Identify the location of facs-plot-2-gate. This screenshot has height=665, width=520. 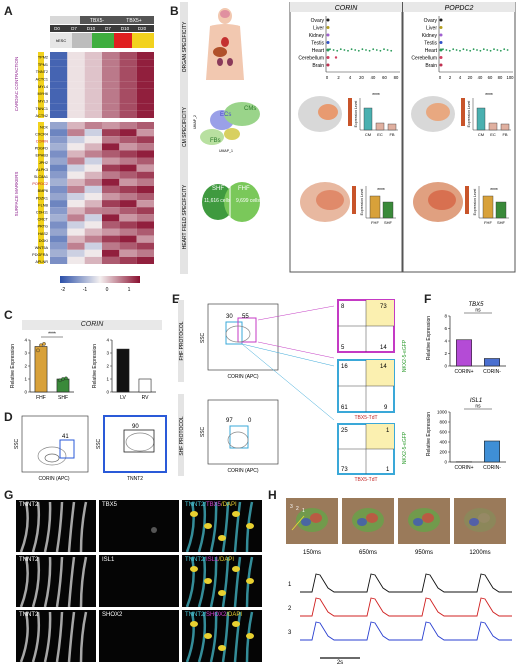
(139, 441).